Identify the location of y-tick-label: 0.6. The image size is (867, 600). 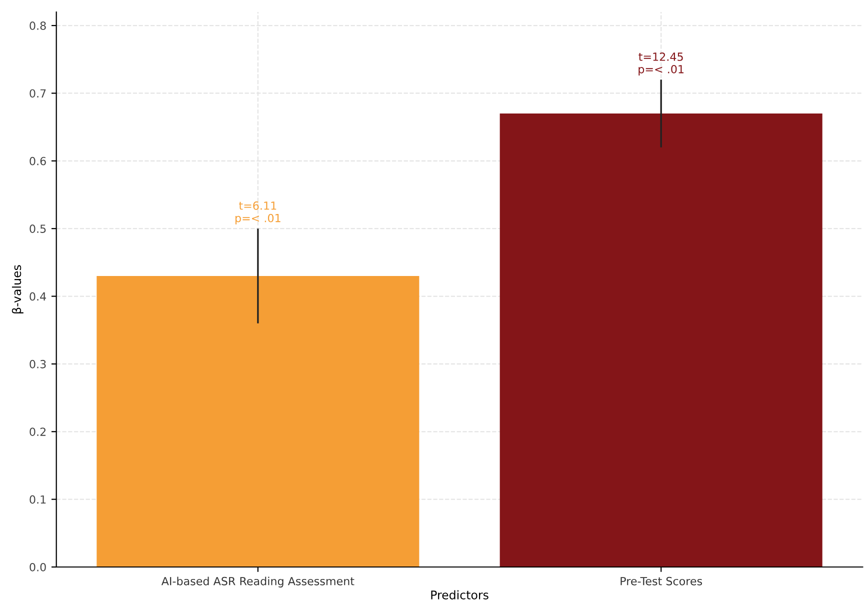
(38, 161).